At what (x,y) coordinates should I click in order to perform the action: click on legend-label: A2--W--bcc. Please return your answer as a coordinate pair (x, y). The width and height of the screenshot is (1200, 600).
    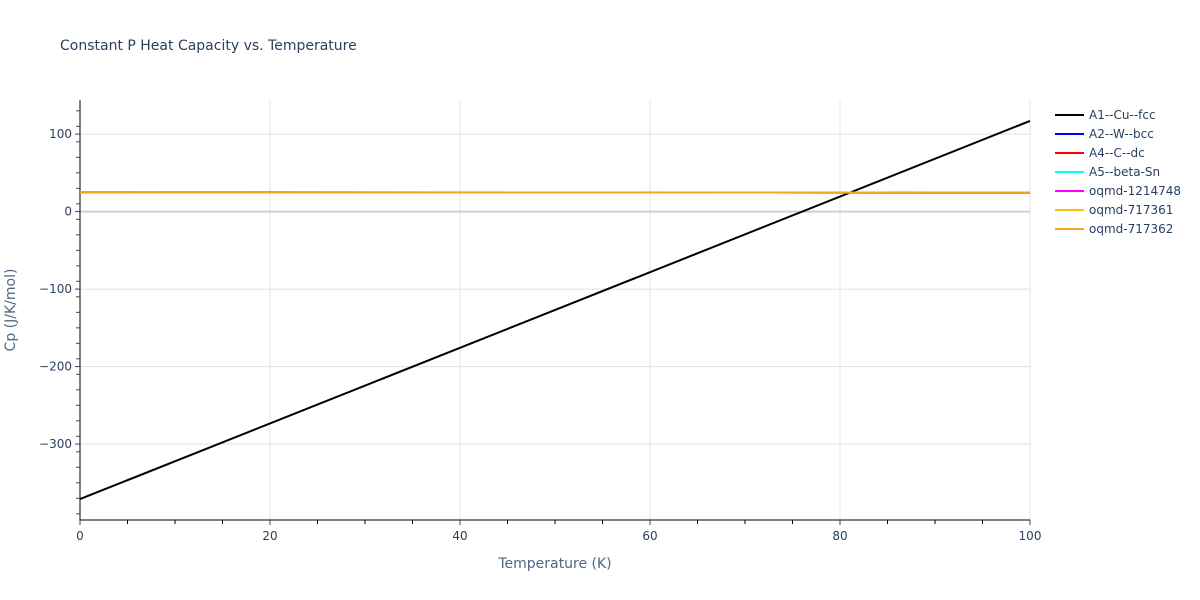
    Looking at the image, I should click on (1121, 134).